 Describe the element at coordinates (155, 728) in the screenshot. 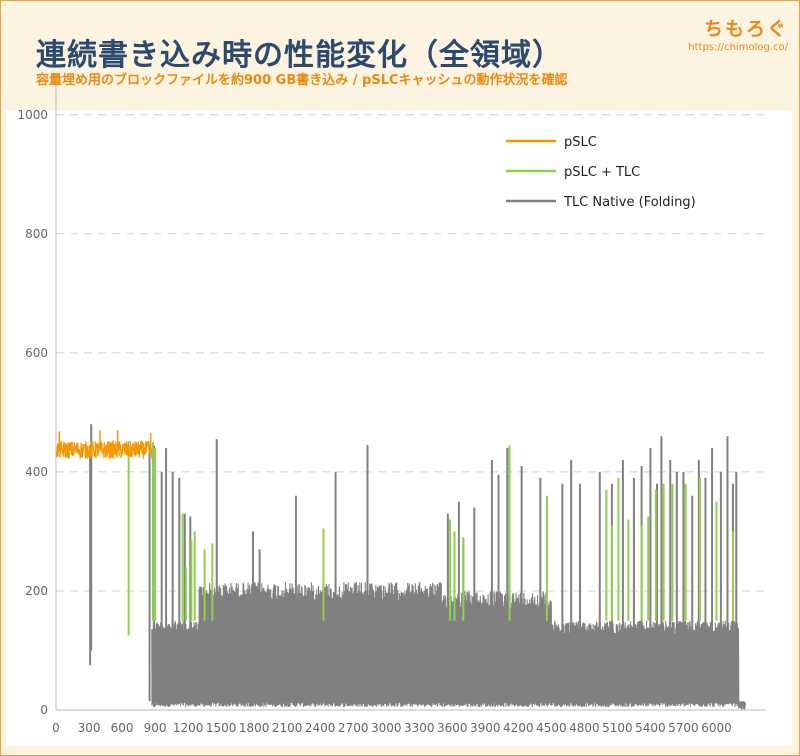

I see `x-tick-label: 900` at that location.